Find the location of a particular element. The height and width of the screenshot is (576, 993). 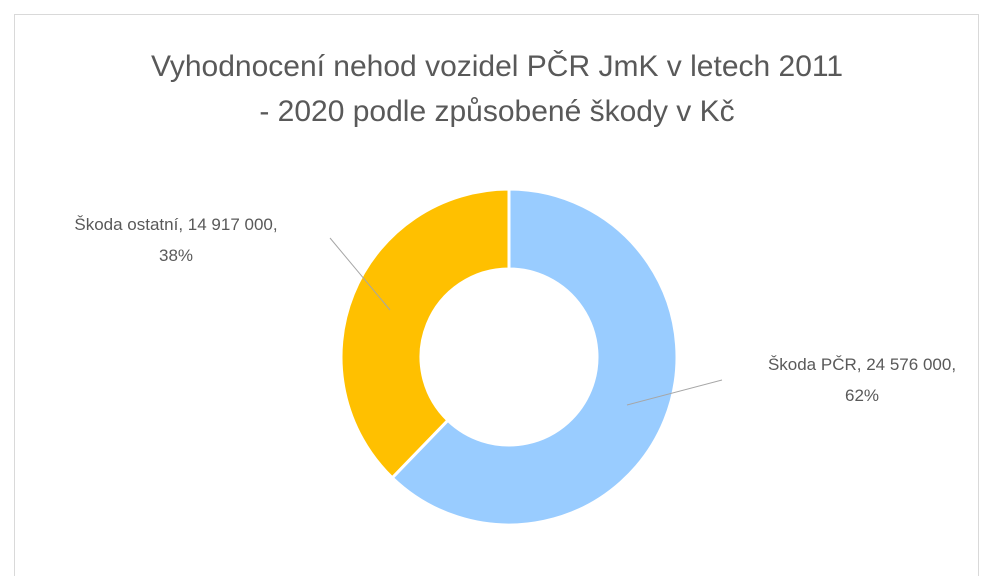

percent-label: 38% is located at coordinates (176, 255).